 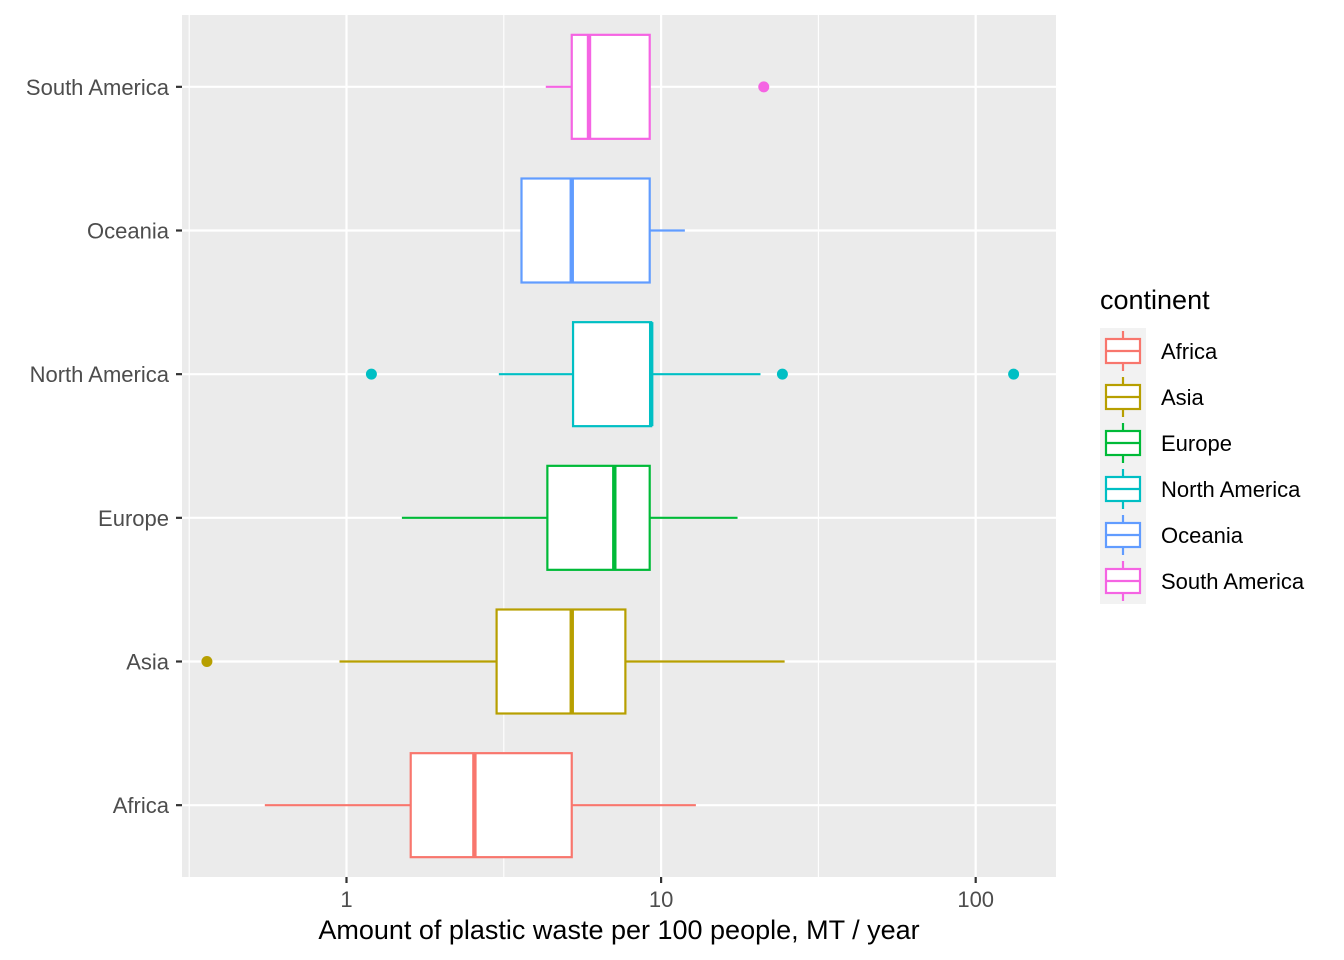 I want to click on x-tick-label: 1, so click(x=346, y=899).